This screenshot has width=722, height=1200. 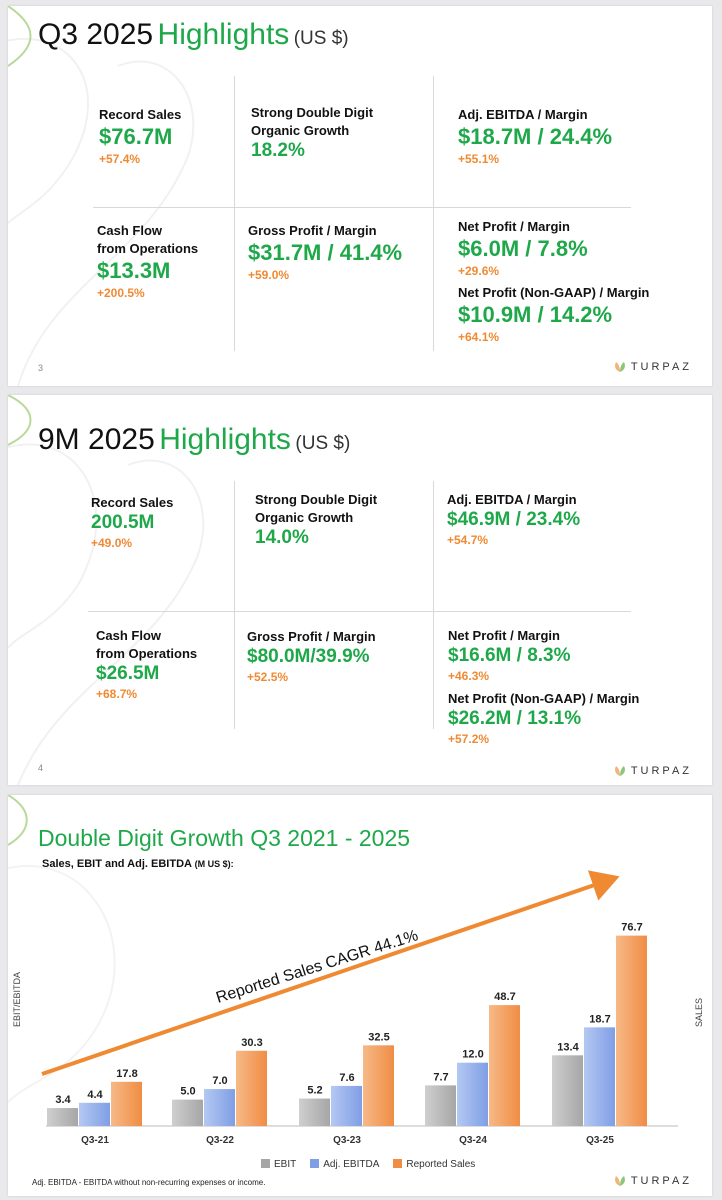 What do you see at coordinates (41, 368) in the screenshot?
I see `slide-number: 3` at bounding box center [41, 368].